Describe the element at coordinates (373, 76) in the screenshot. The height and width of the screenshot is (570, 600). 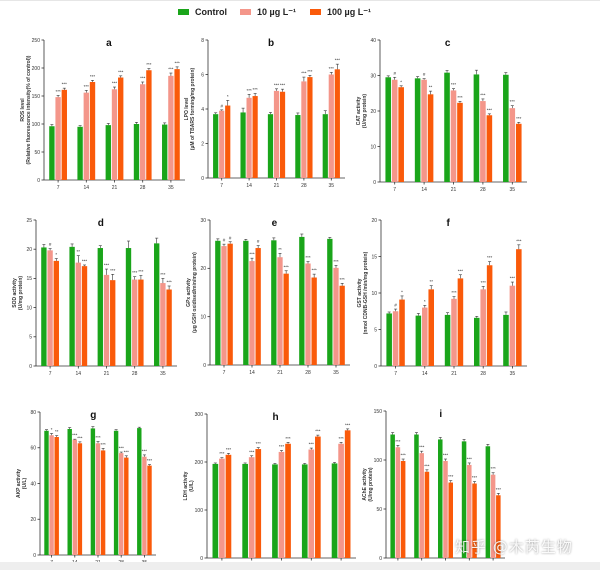
I see `y-tick-label: 30` at that location.